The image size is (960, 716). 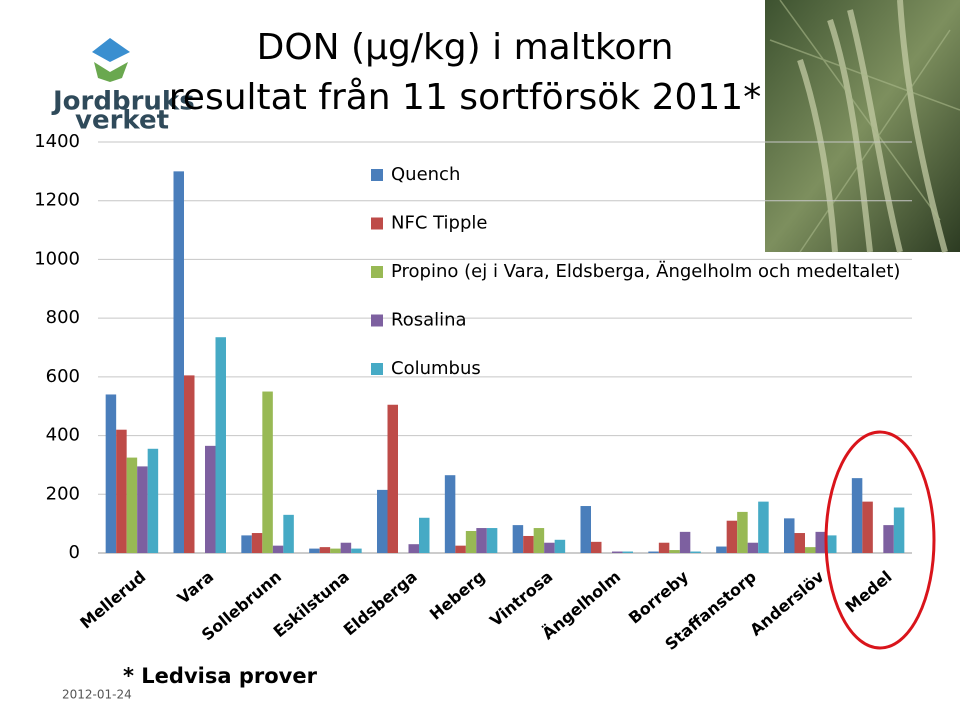 I want to click on legend-label: Quench, so click(x=425, y=174).